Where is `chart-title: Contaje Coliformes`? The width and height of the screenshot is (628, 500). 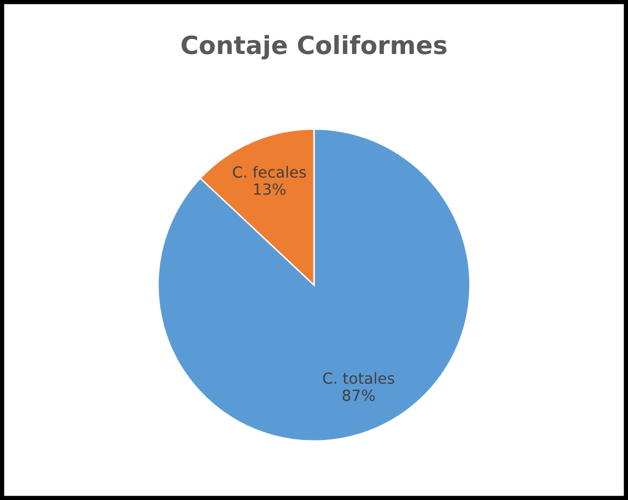
chart-title: Contaje Coliformes is located at coordinates (314, 47).